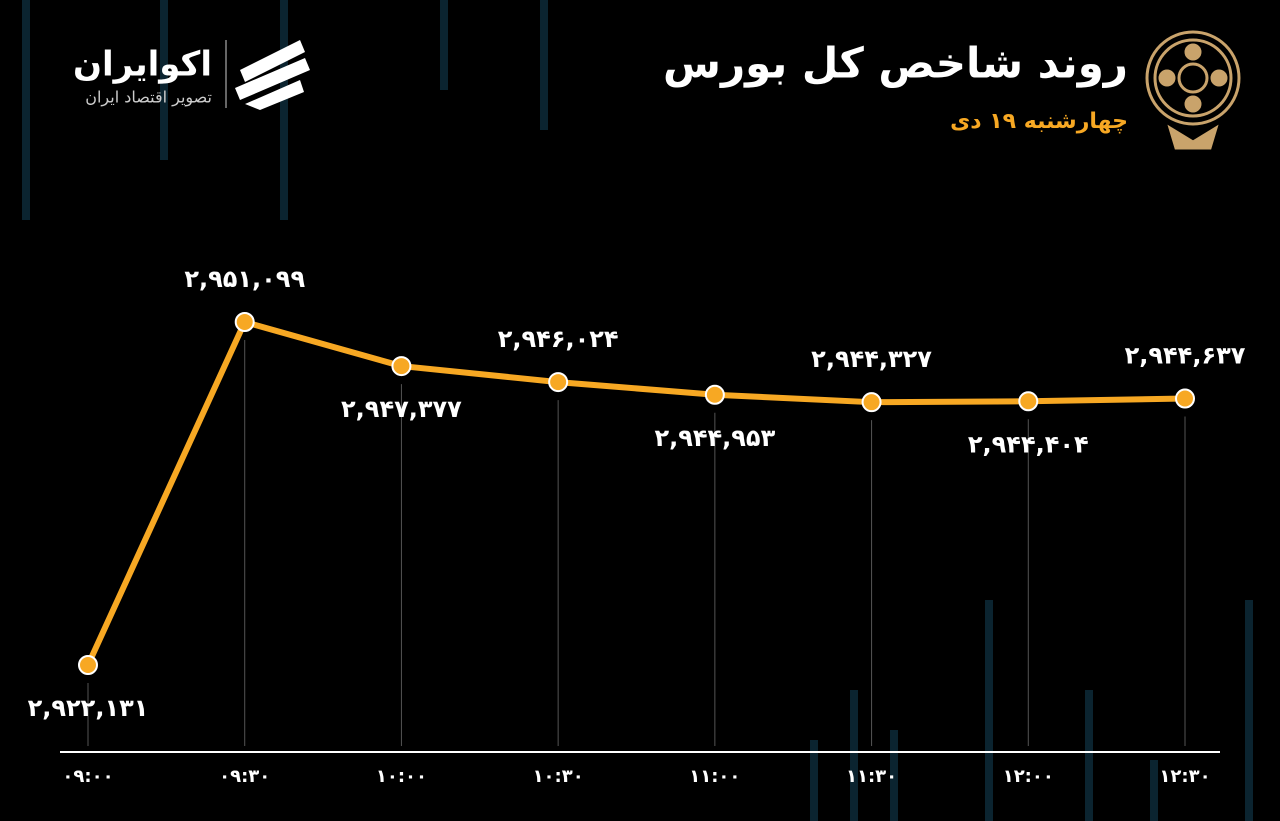 This screenshot has width=1280, height=821. What do you see at coordinates (871, 776) in the screenshot?
I see `x-tick-label: ۱۱:۳۰` at bounding box center [871, 776].